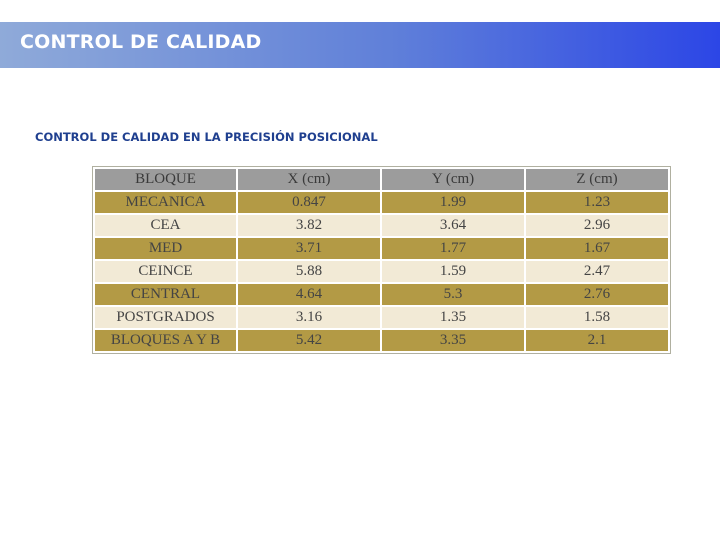 The height and width of the screenshot is (540, 720). Describe the element at coordinates (454, 318) in the screenshot. I see `cell-y: 1.35` at that location.